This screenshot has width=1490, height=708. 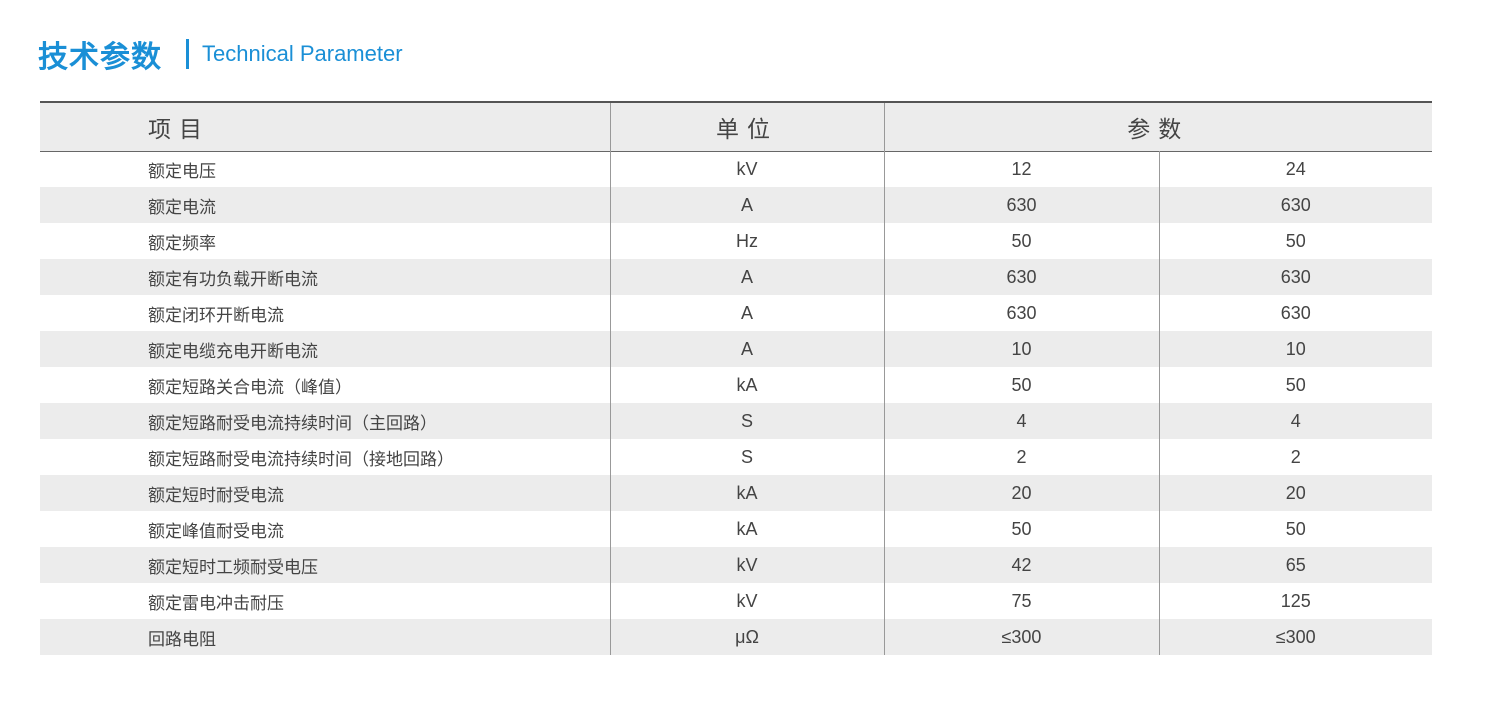 I want to click on table-row: 额定短时耐受电流 kA 20 20, so click(x=736, y=493).